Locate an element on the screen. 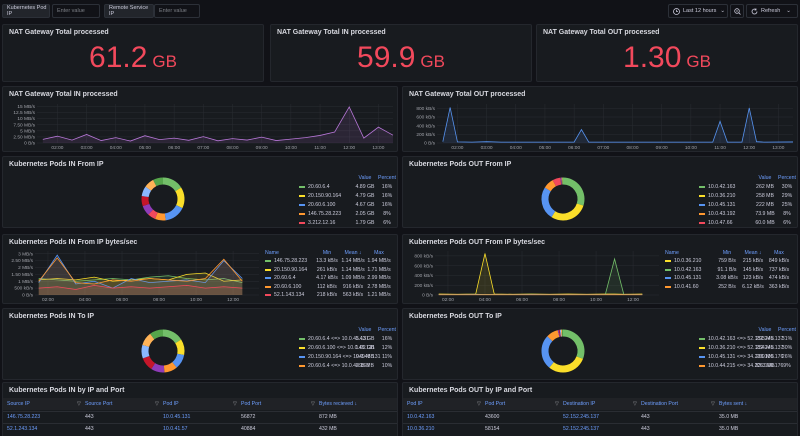  y-tick-label: 0 B/s is located at coordinates (430, 144).